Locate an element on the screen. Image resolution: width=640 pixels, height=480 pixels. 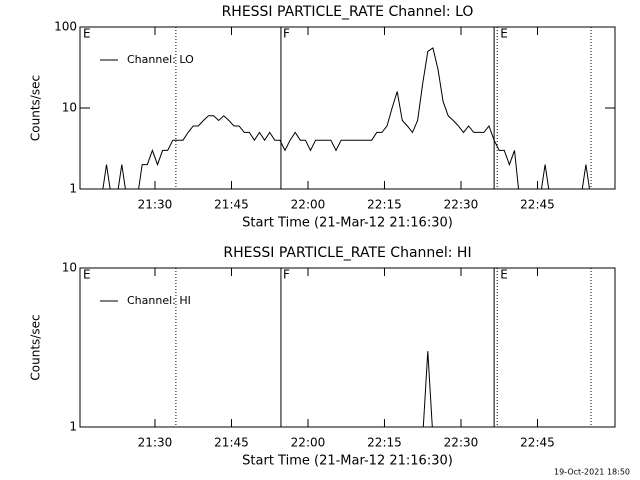
chart-title: RHESSI PARTICLE_RATE Channel: LO is located at coordinates (348, 12).